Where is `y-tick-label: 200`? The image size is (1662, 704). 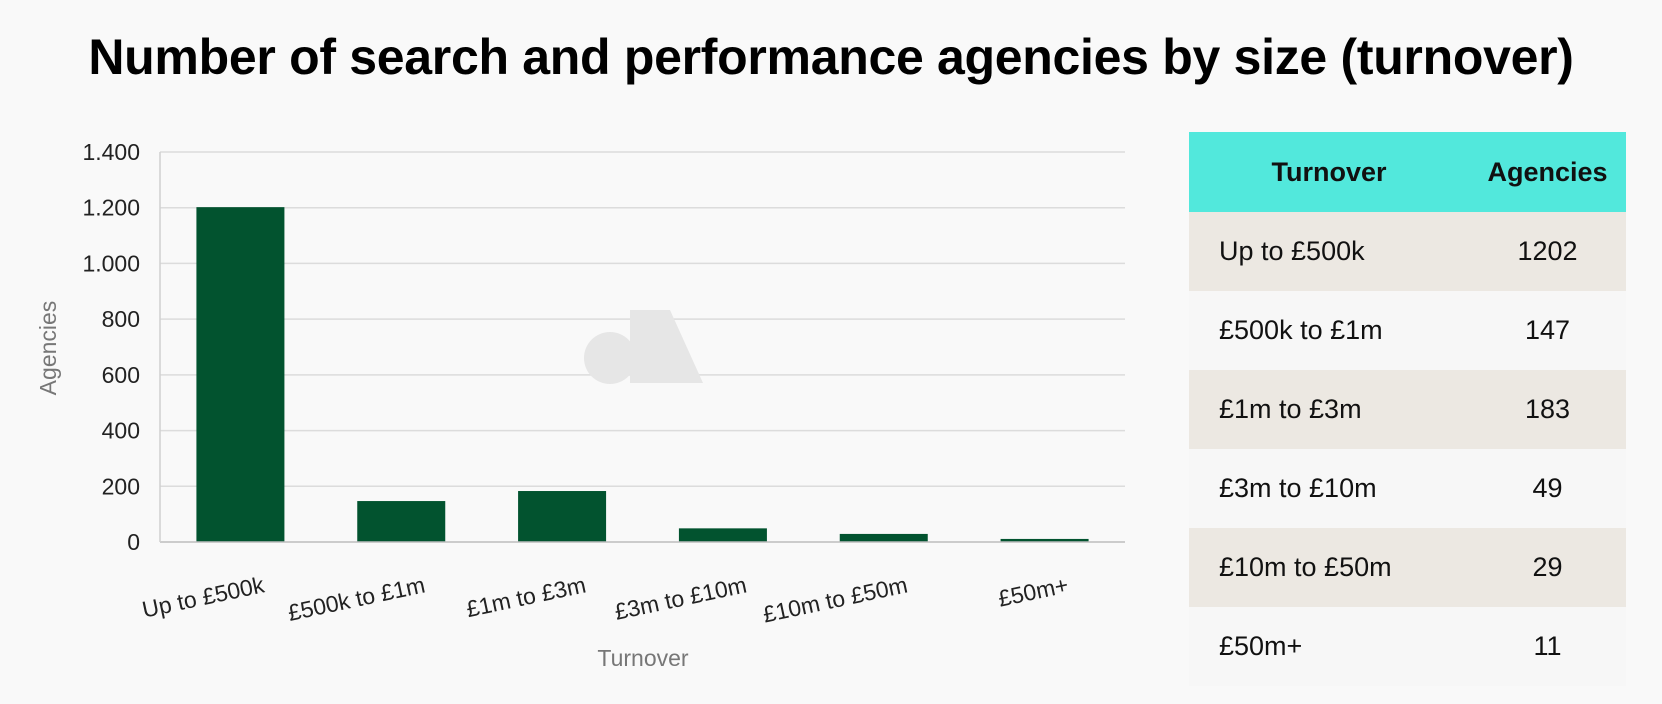 y-tick-label: 200 is located at coordinates (121, 486).